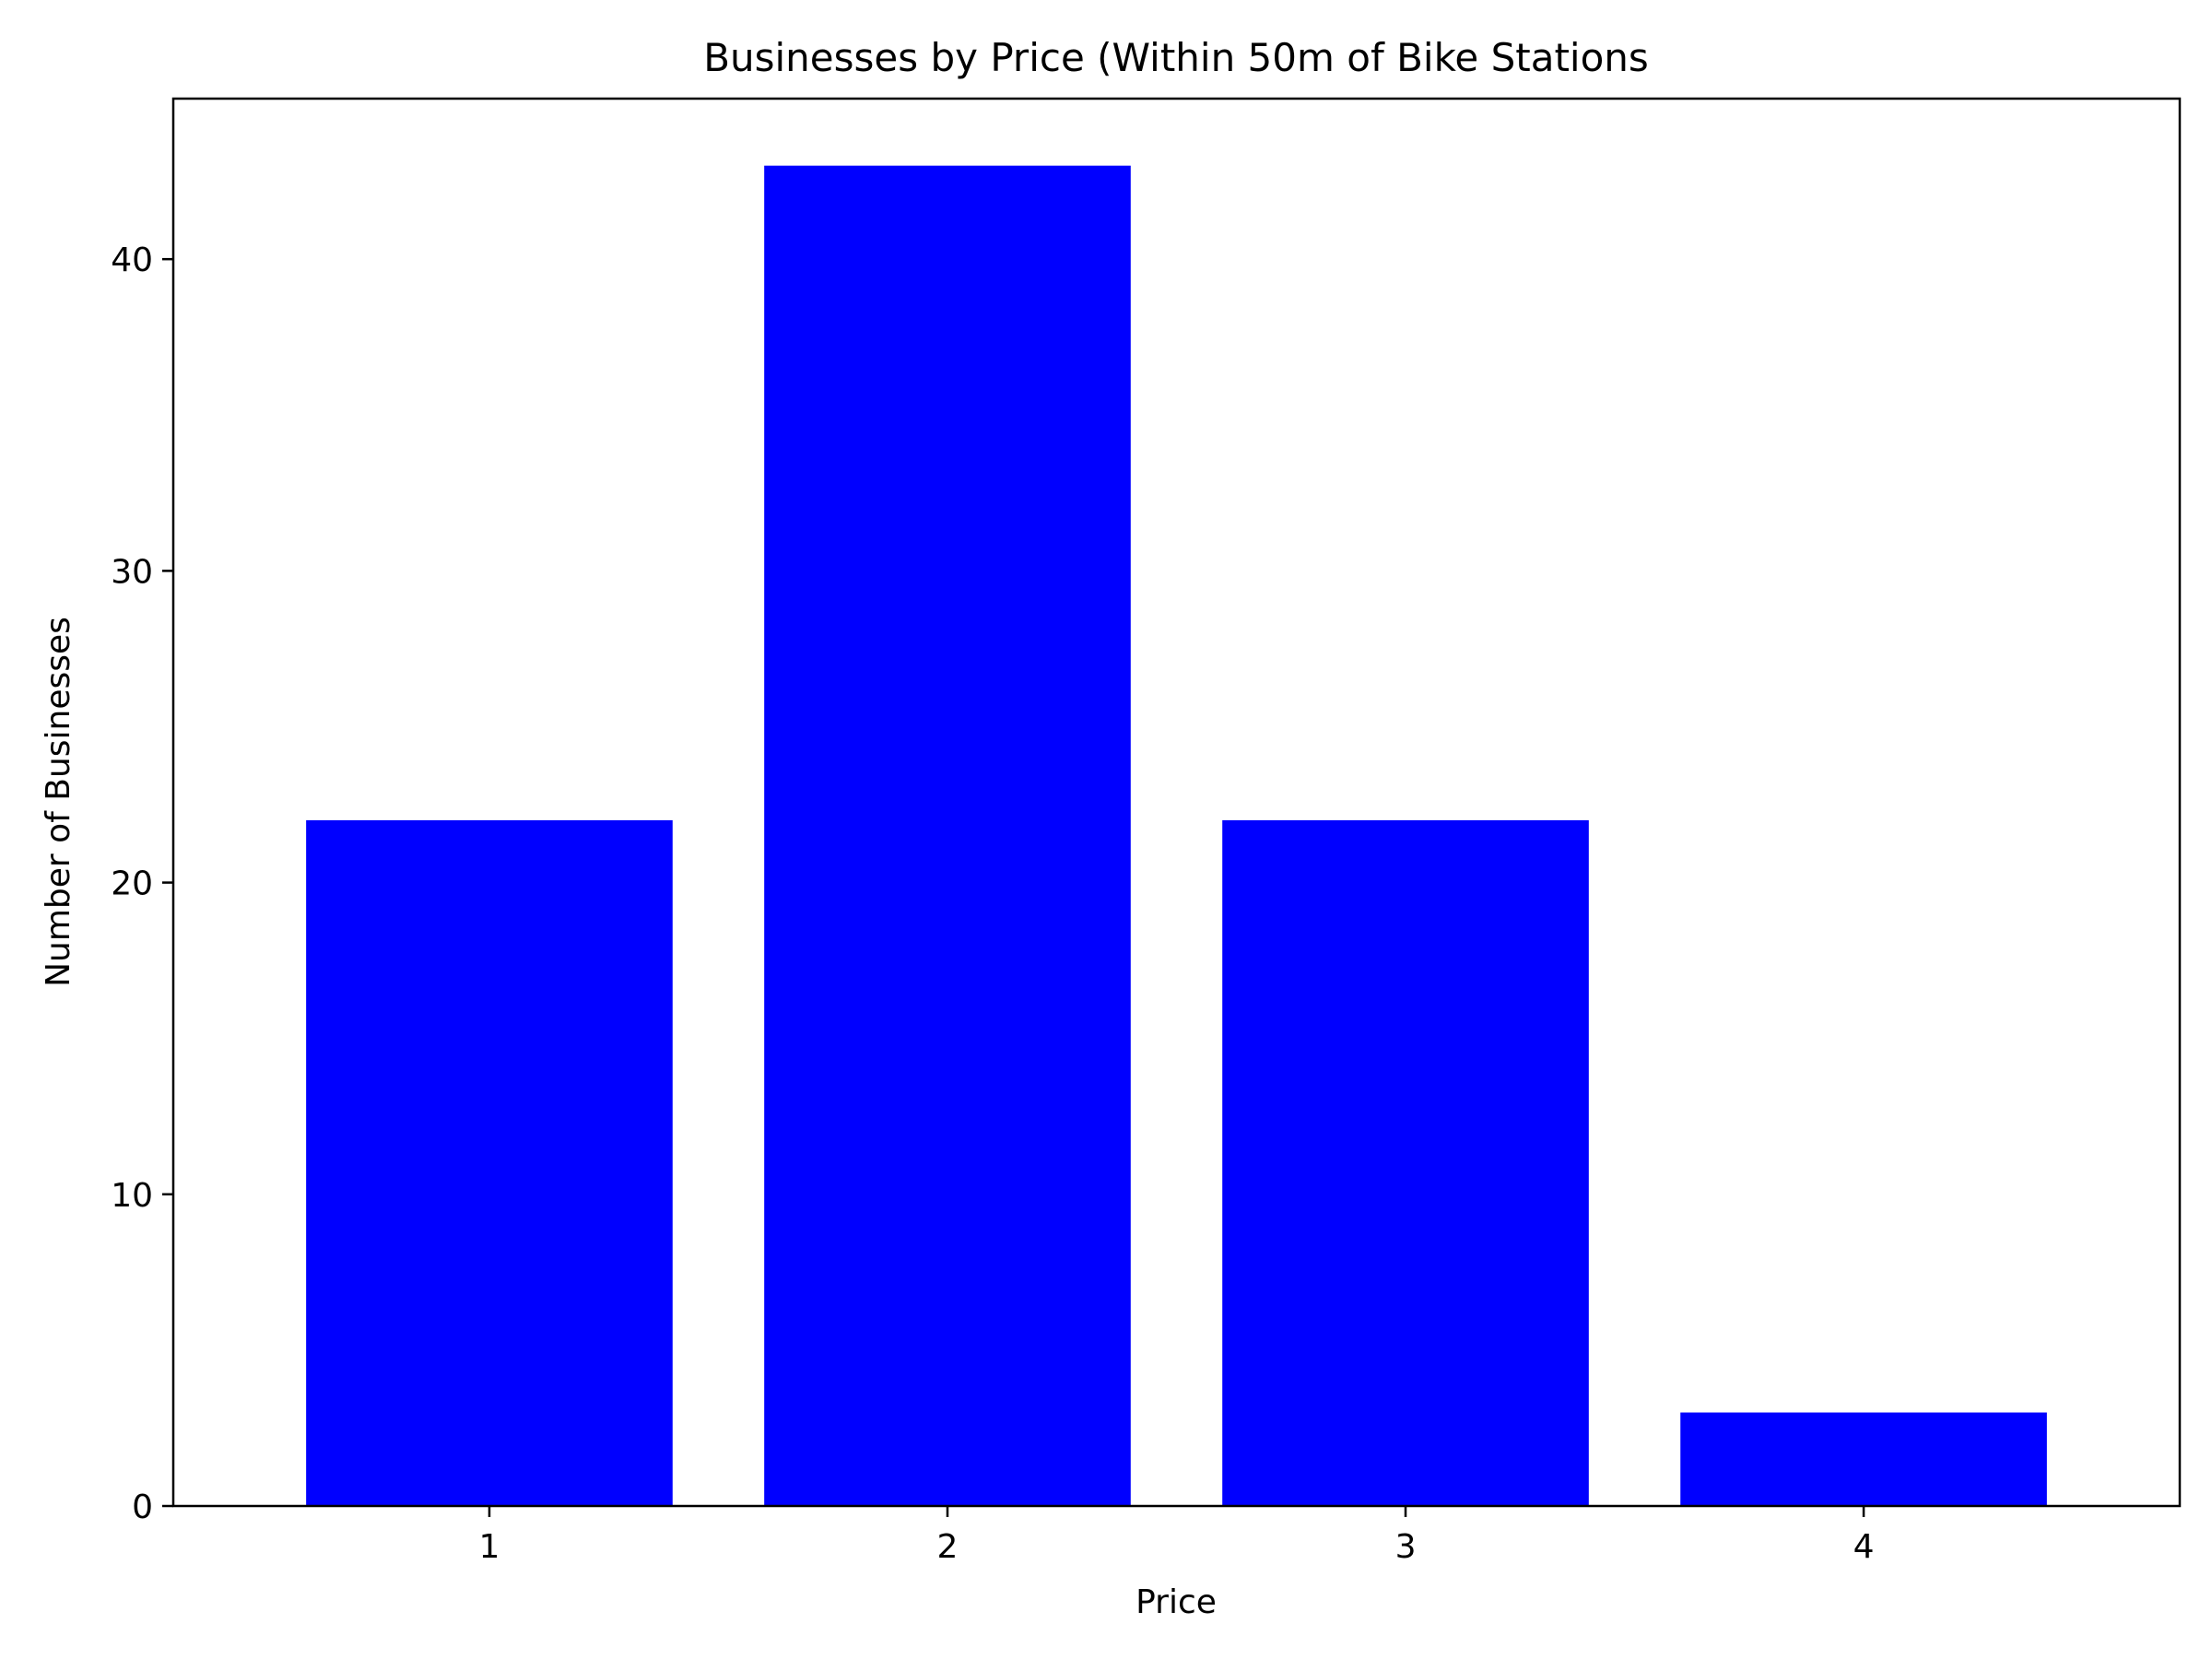 The image size is (2212, 1659). Describe the element at coordinates (132, 260) in the screenshot. I see `y-tick-label: 40` at that location.